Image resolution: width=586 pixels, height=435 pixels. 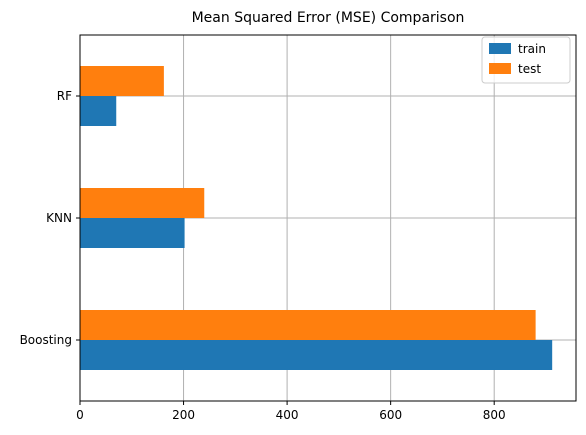 What do you see at coordinates (46, 340) in the screenshot?
I see `y-tick-label: Boosting` at bounding box center [46, 340].